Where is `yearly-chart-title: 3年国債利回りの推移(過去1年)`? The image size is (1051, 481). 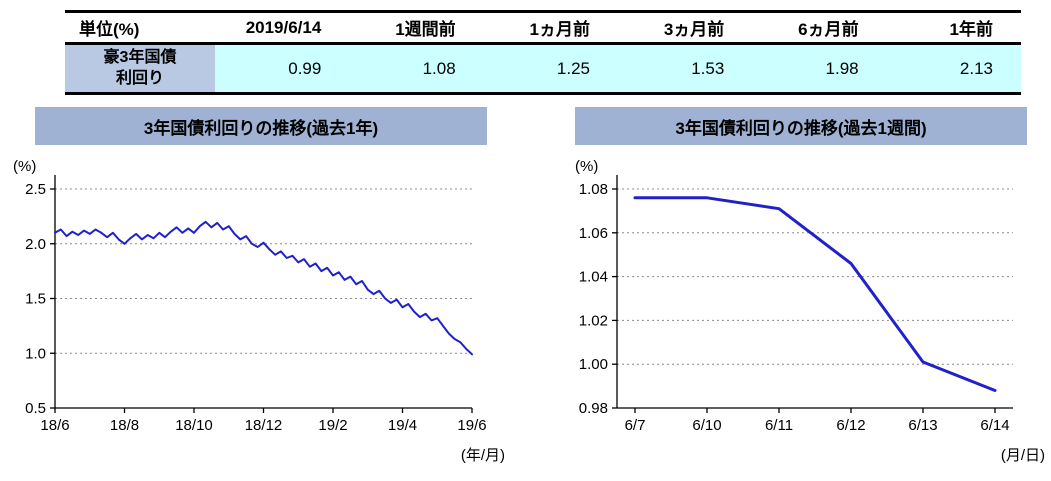
yearly-chart-title: 3年国債利回りの推移(過去1年) is located at coordinates (261, 126).